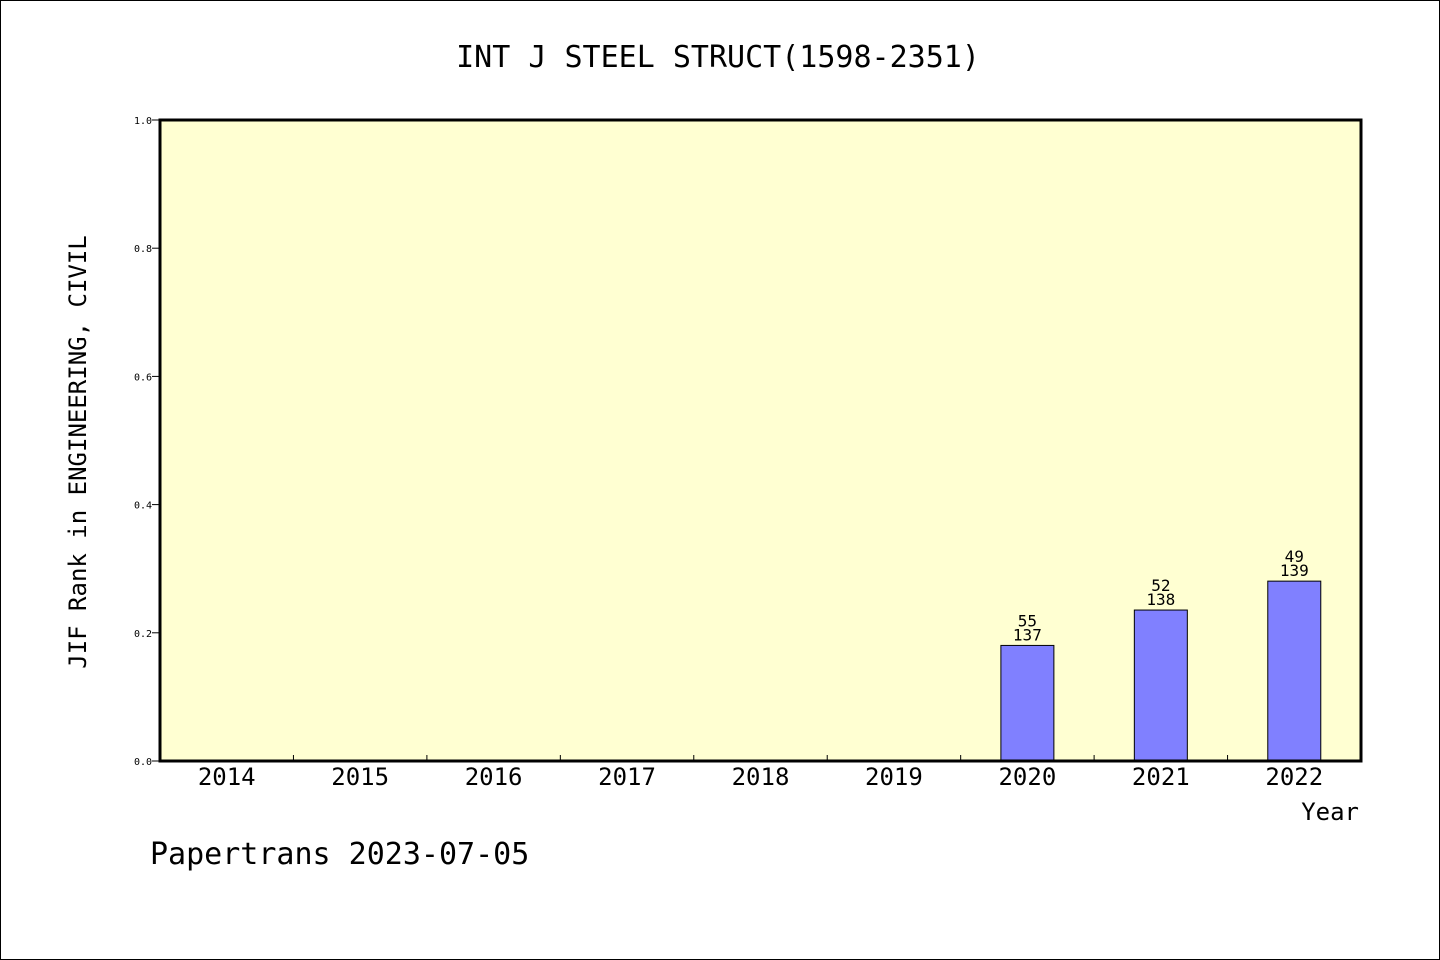  What do you see at coordinates (718, 57) in the screenshot?
I see `chart-title: INT J STEEL STRUCT(1598-2351)` at bounding box center [718, 57].